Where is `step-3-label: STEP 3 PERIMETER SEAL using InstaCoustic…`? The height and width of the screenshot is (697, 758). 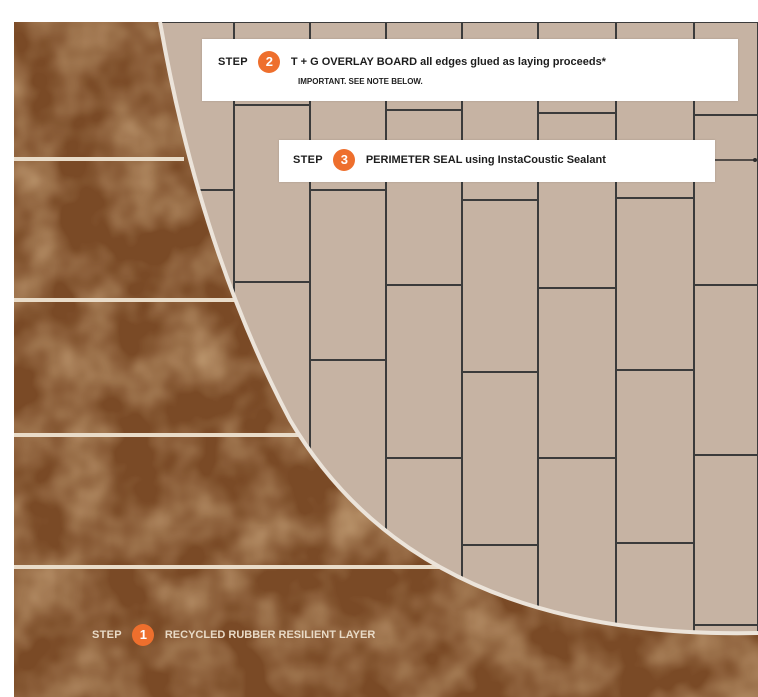 step-3-label: STEP 3 PERIMETER SEAL using InstaCoustic… is located at coordinates (497, 161).